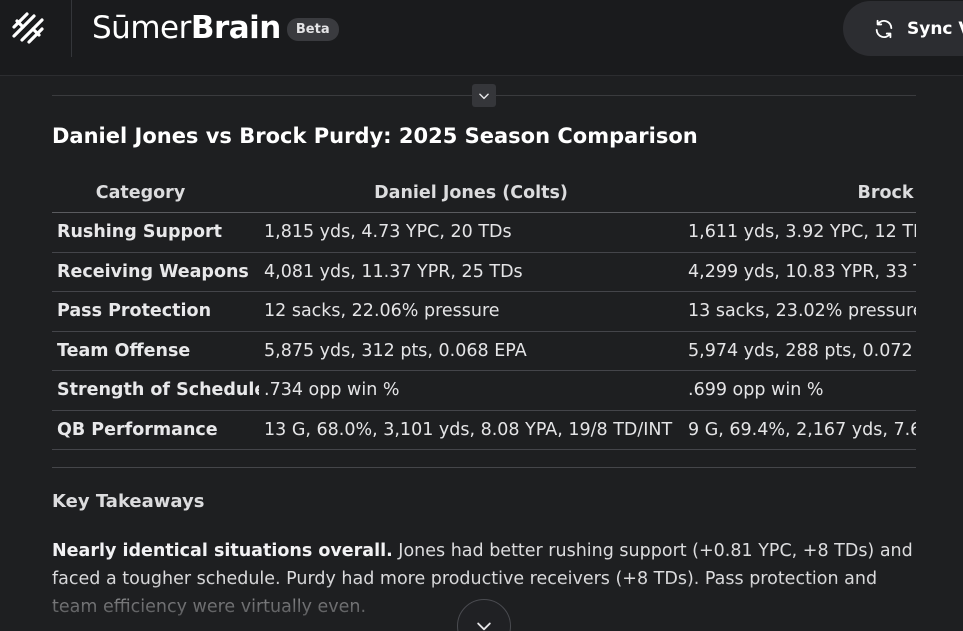  Describe the element at coordinates (935, 28) in the screenshot. I see `sync-button-label: Sync V` at that location.